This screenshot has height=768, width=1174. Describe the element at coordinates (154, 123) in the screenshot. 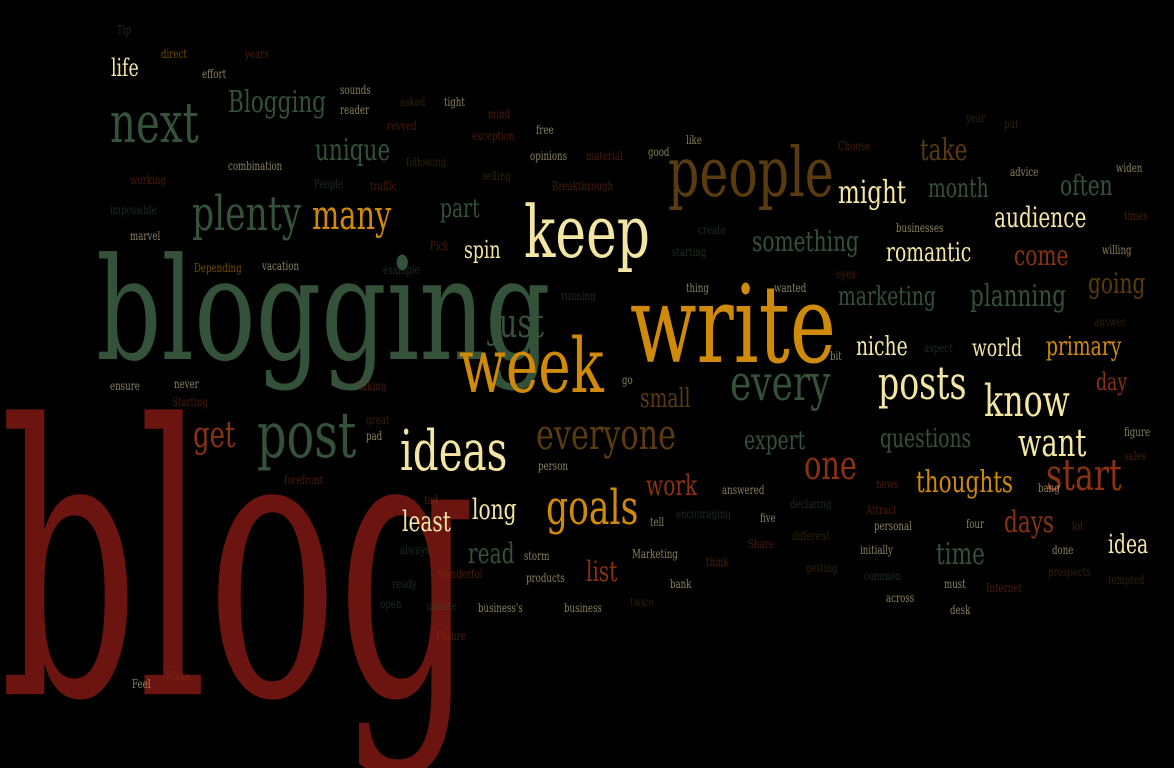

I see `word-next: next` at that location.